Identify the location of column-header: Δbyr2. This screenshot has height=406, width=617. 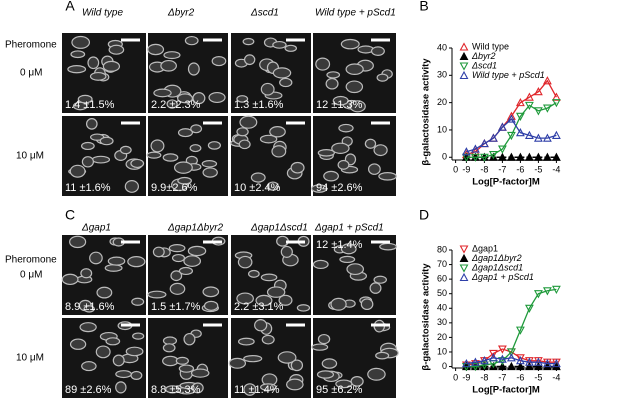
(181, 13).